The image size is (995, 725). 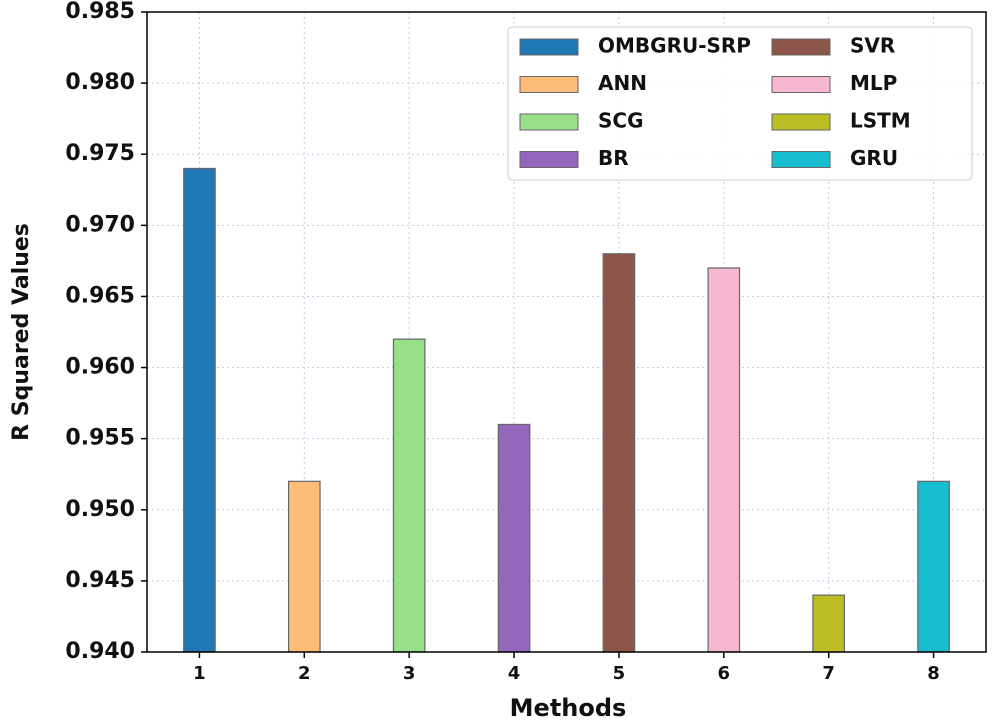 What do you see at coordinates (409, 673) in the screenshot?
I see `x-tick-label: 3` at bounding box center [409, 673].